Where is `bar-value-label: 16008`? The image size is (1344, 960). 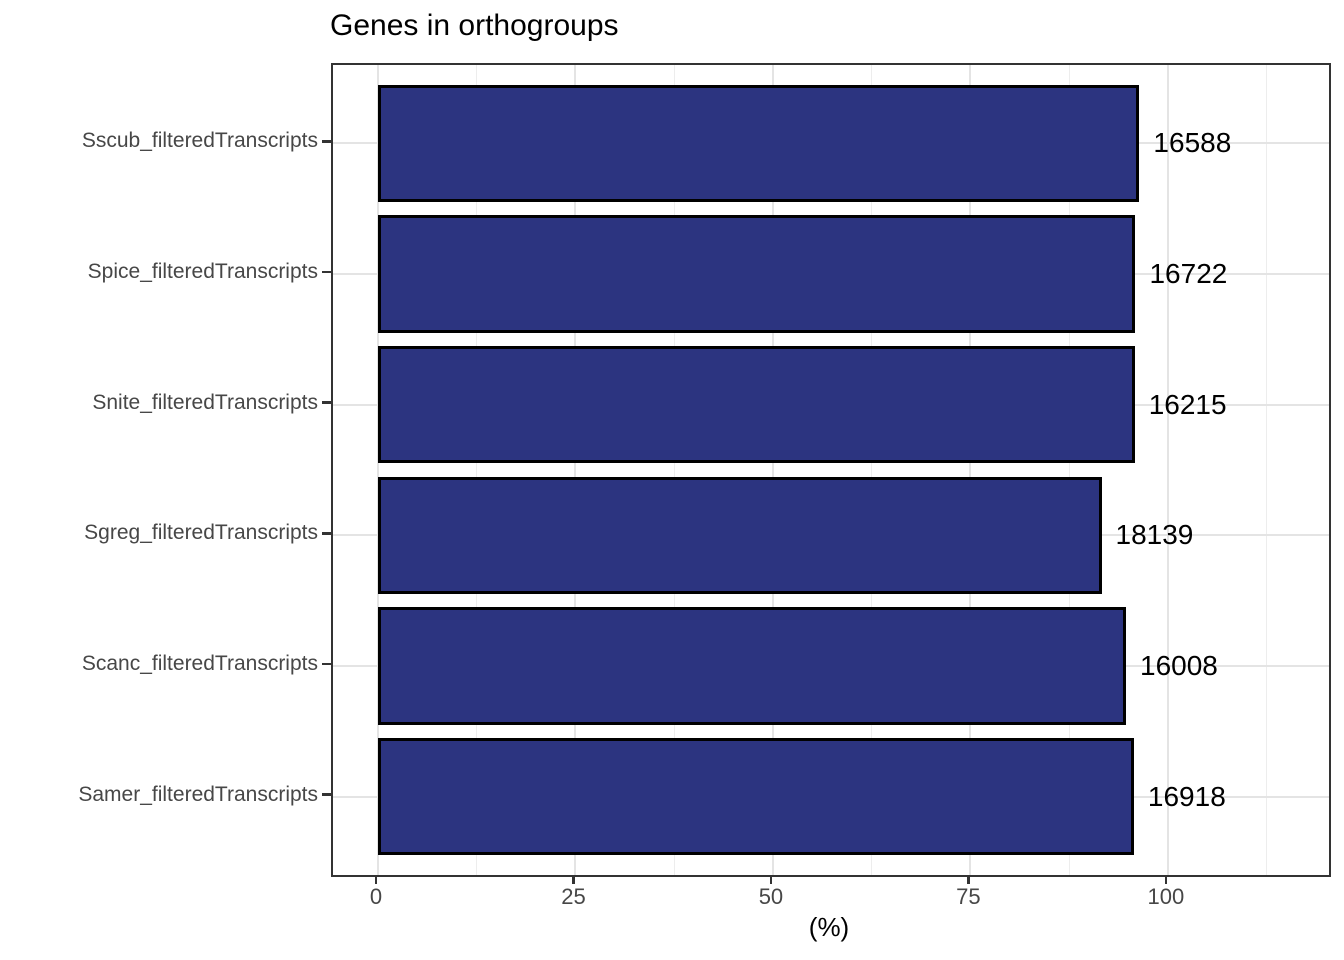
bar-value-label: 16008 is located at coordinates (1179, 665).